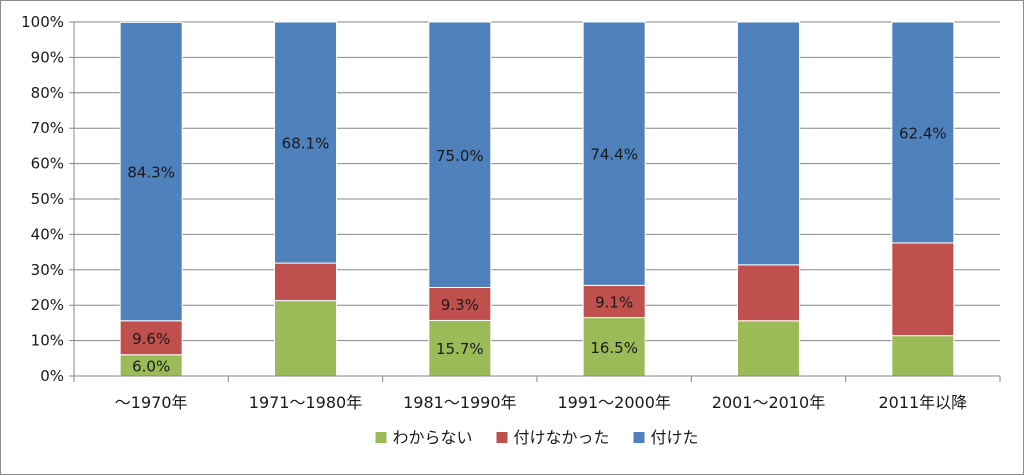 The width and height of the screenshot is (1024, 475). Describe the element at coordinates (47, 199) in the screenshot. I see `y-tick-label: 50%` at that location.